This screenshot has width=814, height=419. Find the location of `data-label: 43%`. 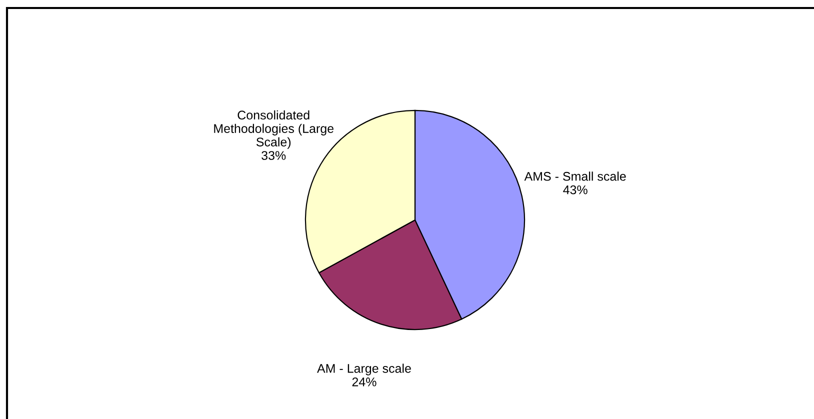

data-label: 43% is located at coordinates (575, 189).